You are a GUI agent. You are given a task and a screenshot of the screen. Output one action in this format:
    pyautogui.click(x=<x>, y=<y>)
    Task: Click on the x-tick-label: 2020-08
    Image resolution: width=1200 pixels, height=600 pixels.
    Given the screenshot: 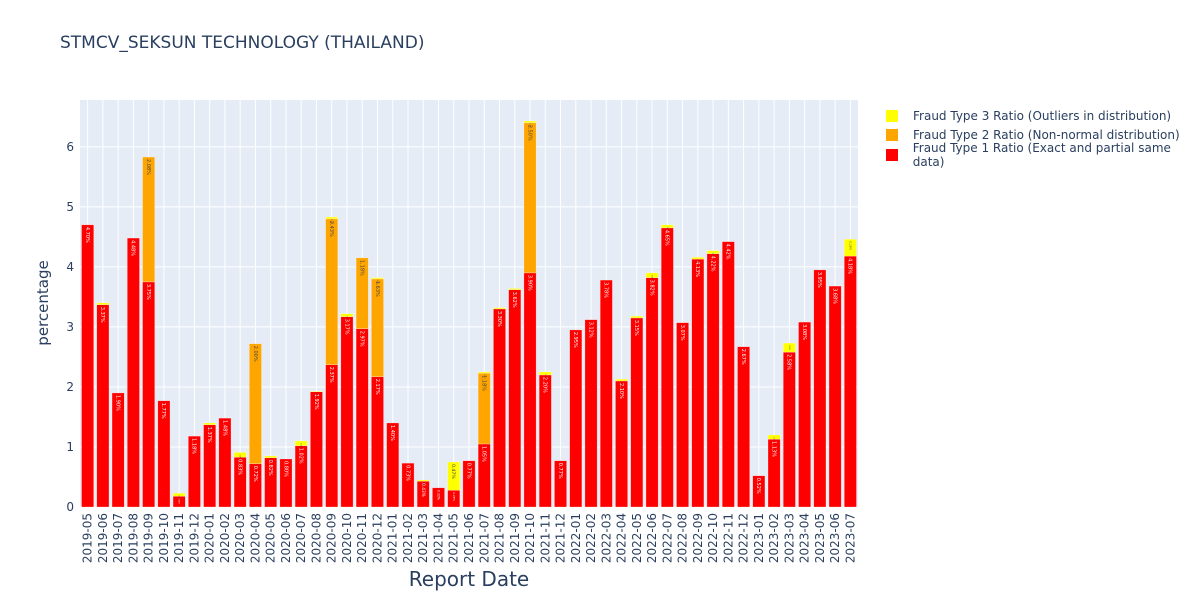 What is the action you would take?
    pyautogui.click(x=316, y=538)
    